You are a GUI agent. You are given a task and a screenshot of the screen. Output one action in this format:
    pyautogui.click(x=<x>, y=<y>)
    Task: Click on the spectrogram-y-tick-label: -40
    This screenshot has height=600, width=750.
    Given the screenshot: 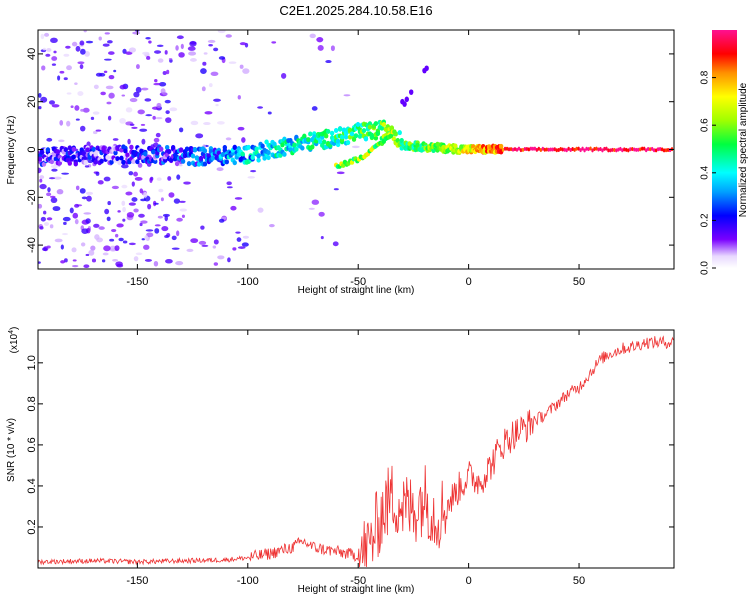 What is the action you would take?
    pyautogui.click(x=32, y=245)
    